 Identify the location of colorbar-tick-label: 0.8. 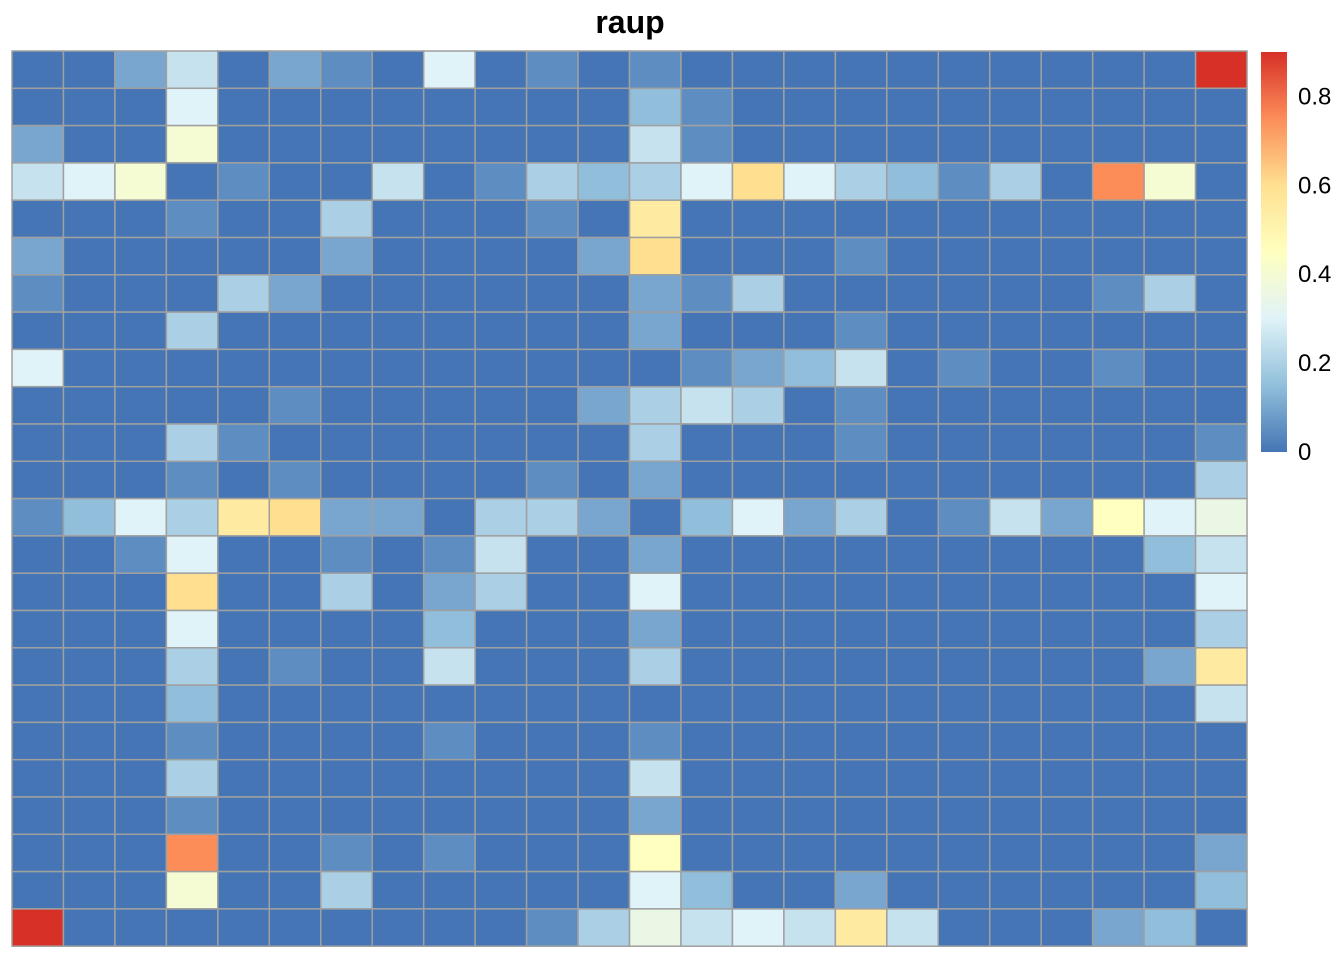
(1314, 96).